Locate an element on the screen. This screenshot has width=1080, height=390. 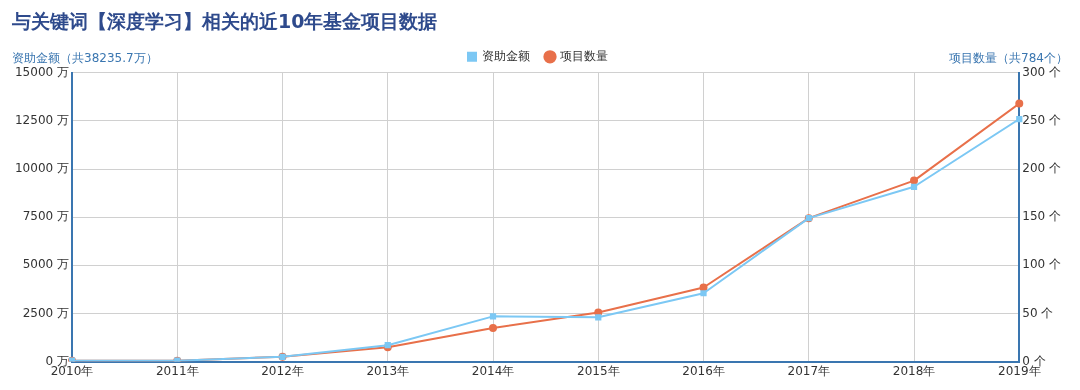
y-tick-label: 15000 万 is located at coordinates (41, 71).